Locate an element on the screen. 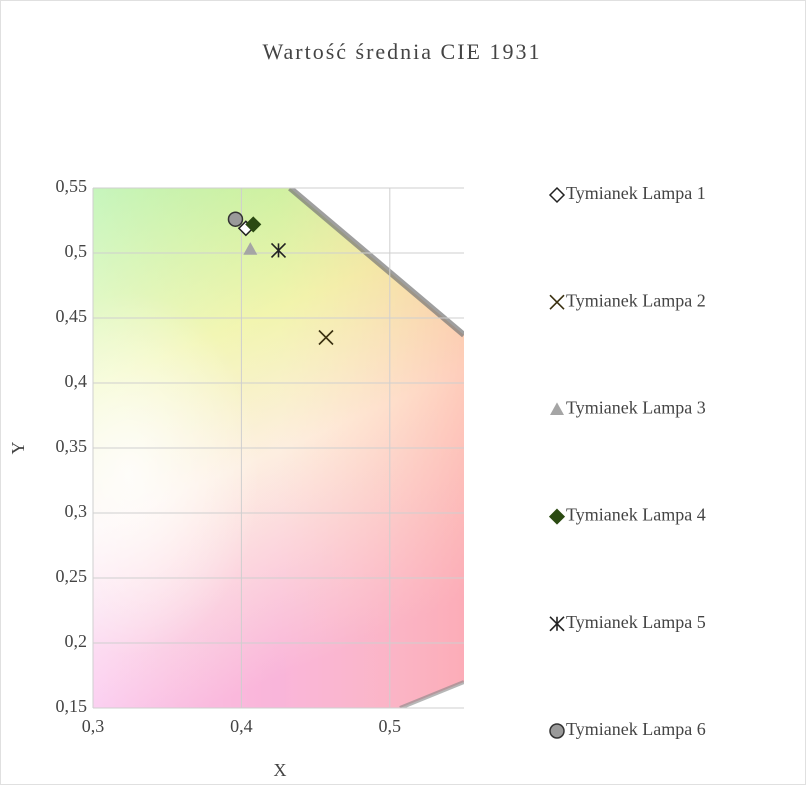  x-tick-label: 0,5 is located at coordinates (390, 726).